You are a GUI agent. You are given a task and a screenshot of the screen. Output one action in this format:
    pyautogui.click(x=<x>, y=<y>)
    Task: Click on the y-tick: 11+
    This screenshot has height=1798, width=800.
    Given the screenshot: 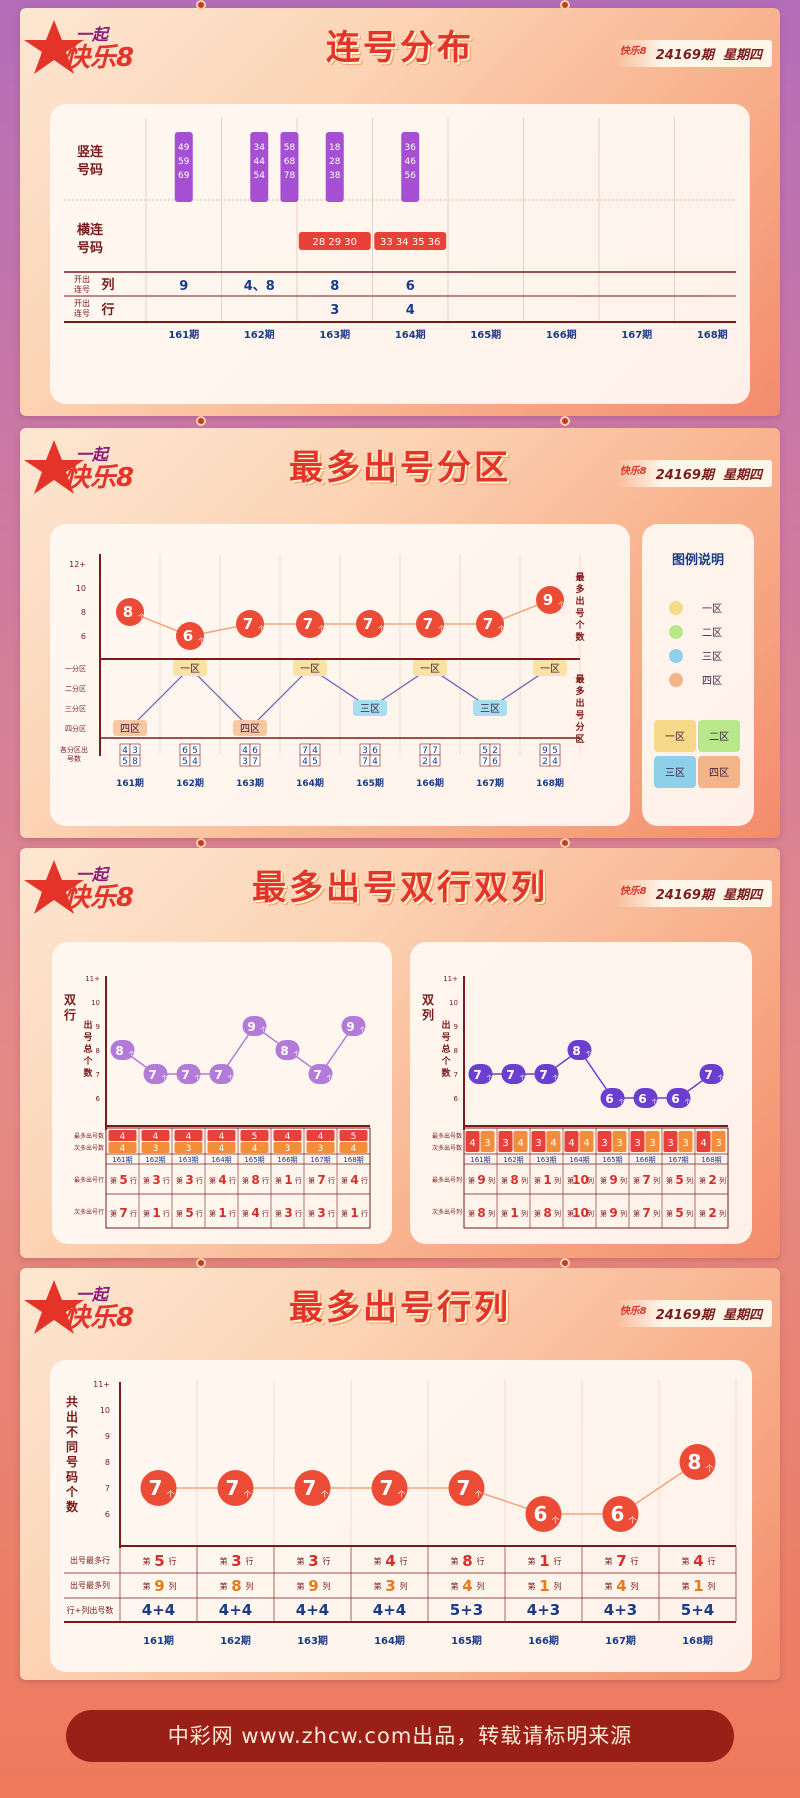 What is the action you would take?
    pyautogui.click(x=92, y=979)
    